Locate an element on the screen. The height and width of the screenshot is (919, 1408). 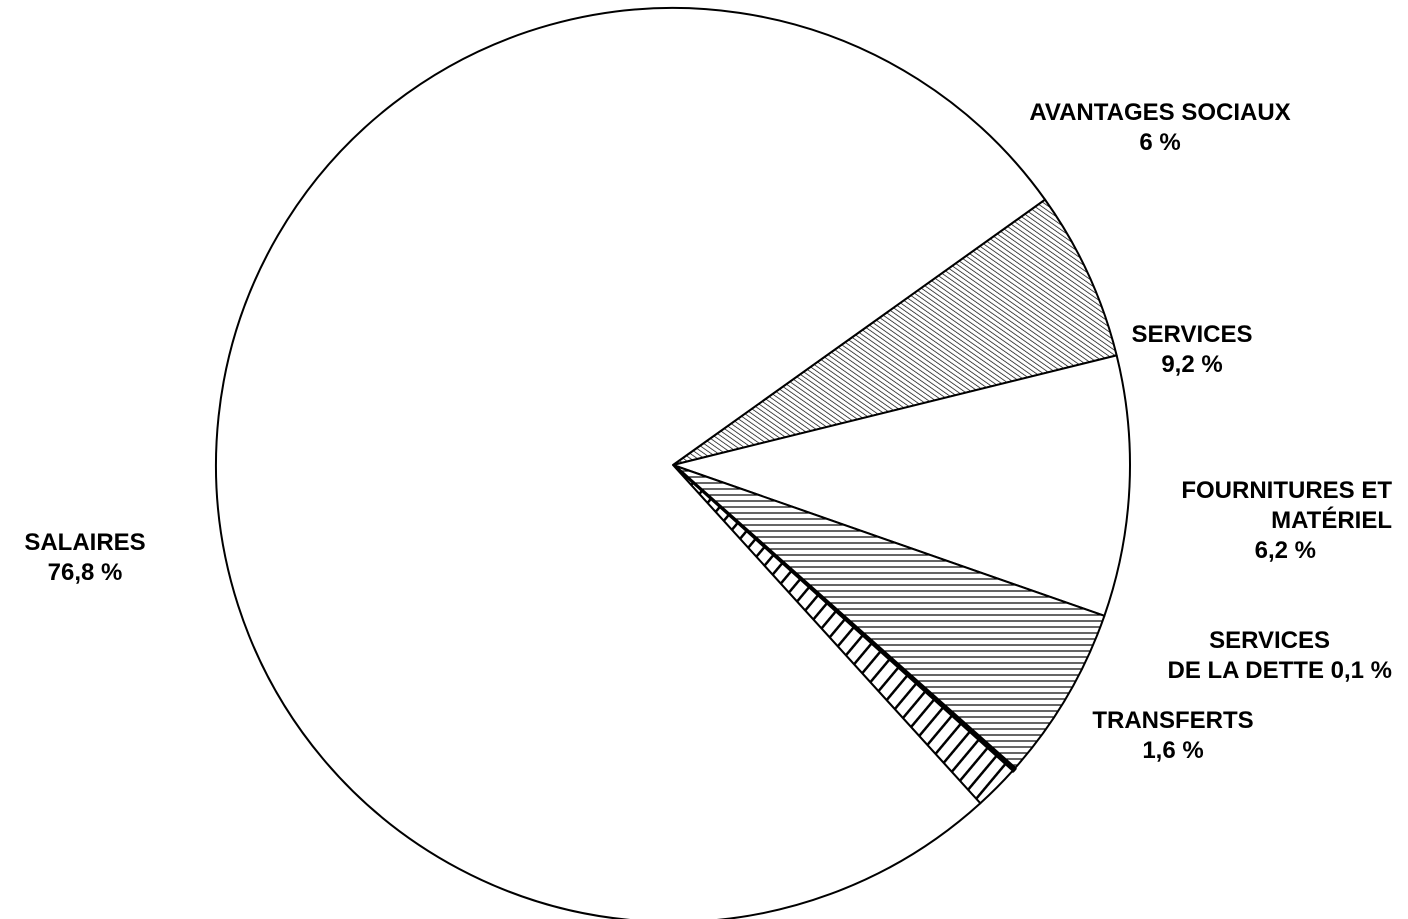
label-services-value: 9,2 % is located at coordinates (1192, 364).